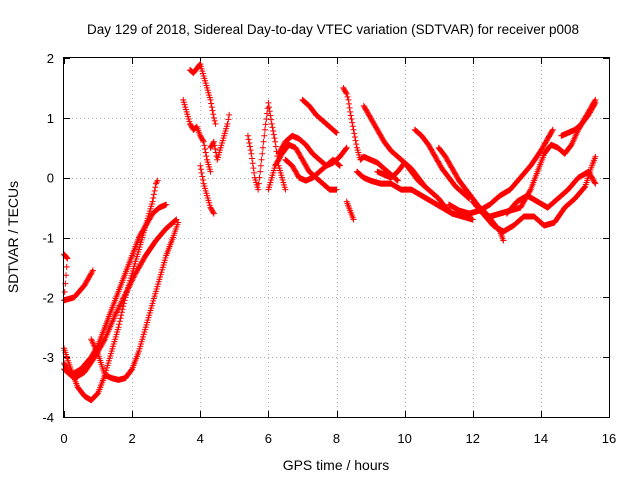  I want to click on x-tick-label: 2, so click(132, 438).